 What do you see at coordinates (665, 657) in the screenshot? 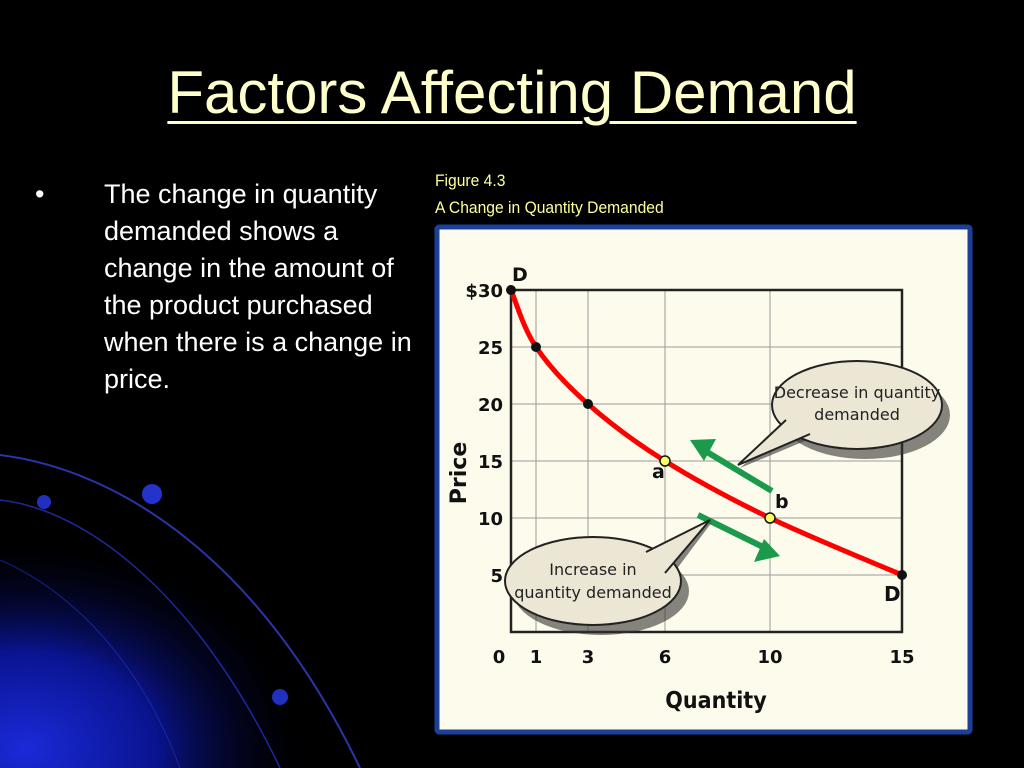
I see `x-tick-label: 6` at bounding box center [665, 657].